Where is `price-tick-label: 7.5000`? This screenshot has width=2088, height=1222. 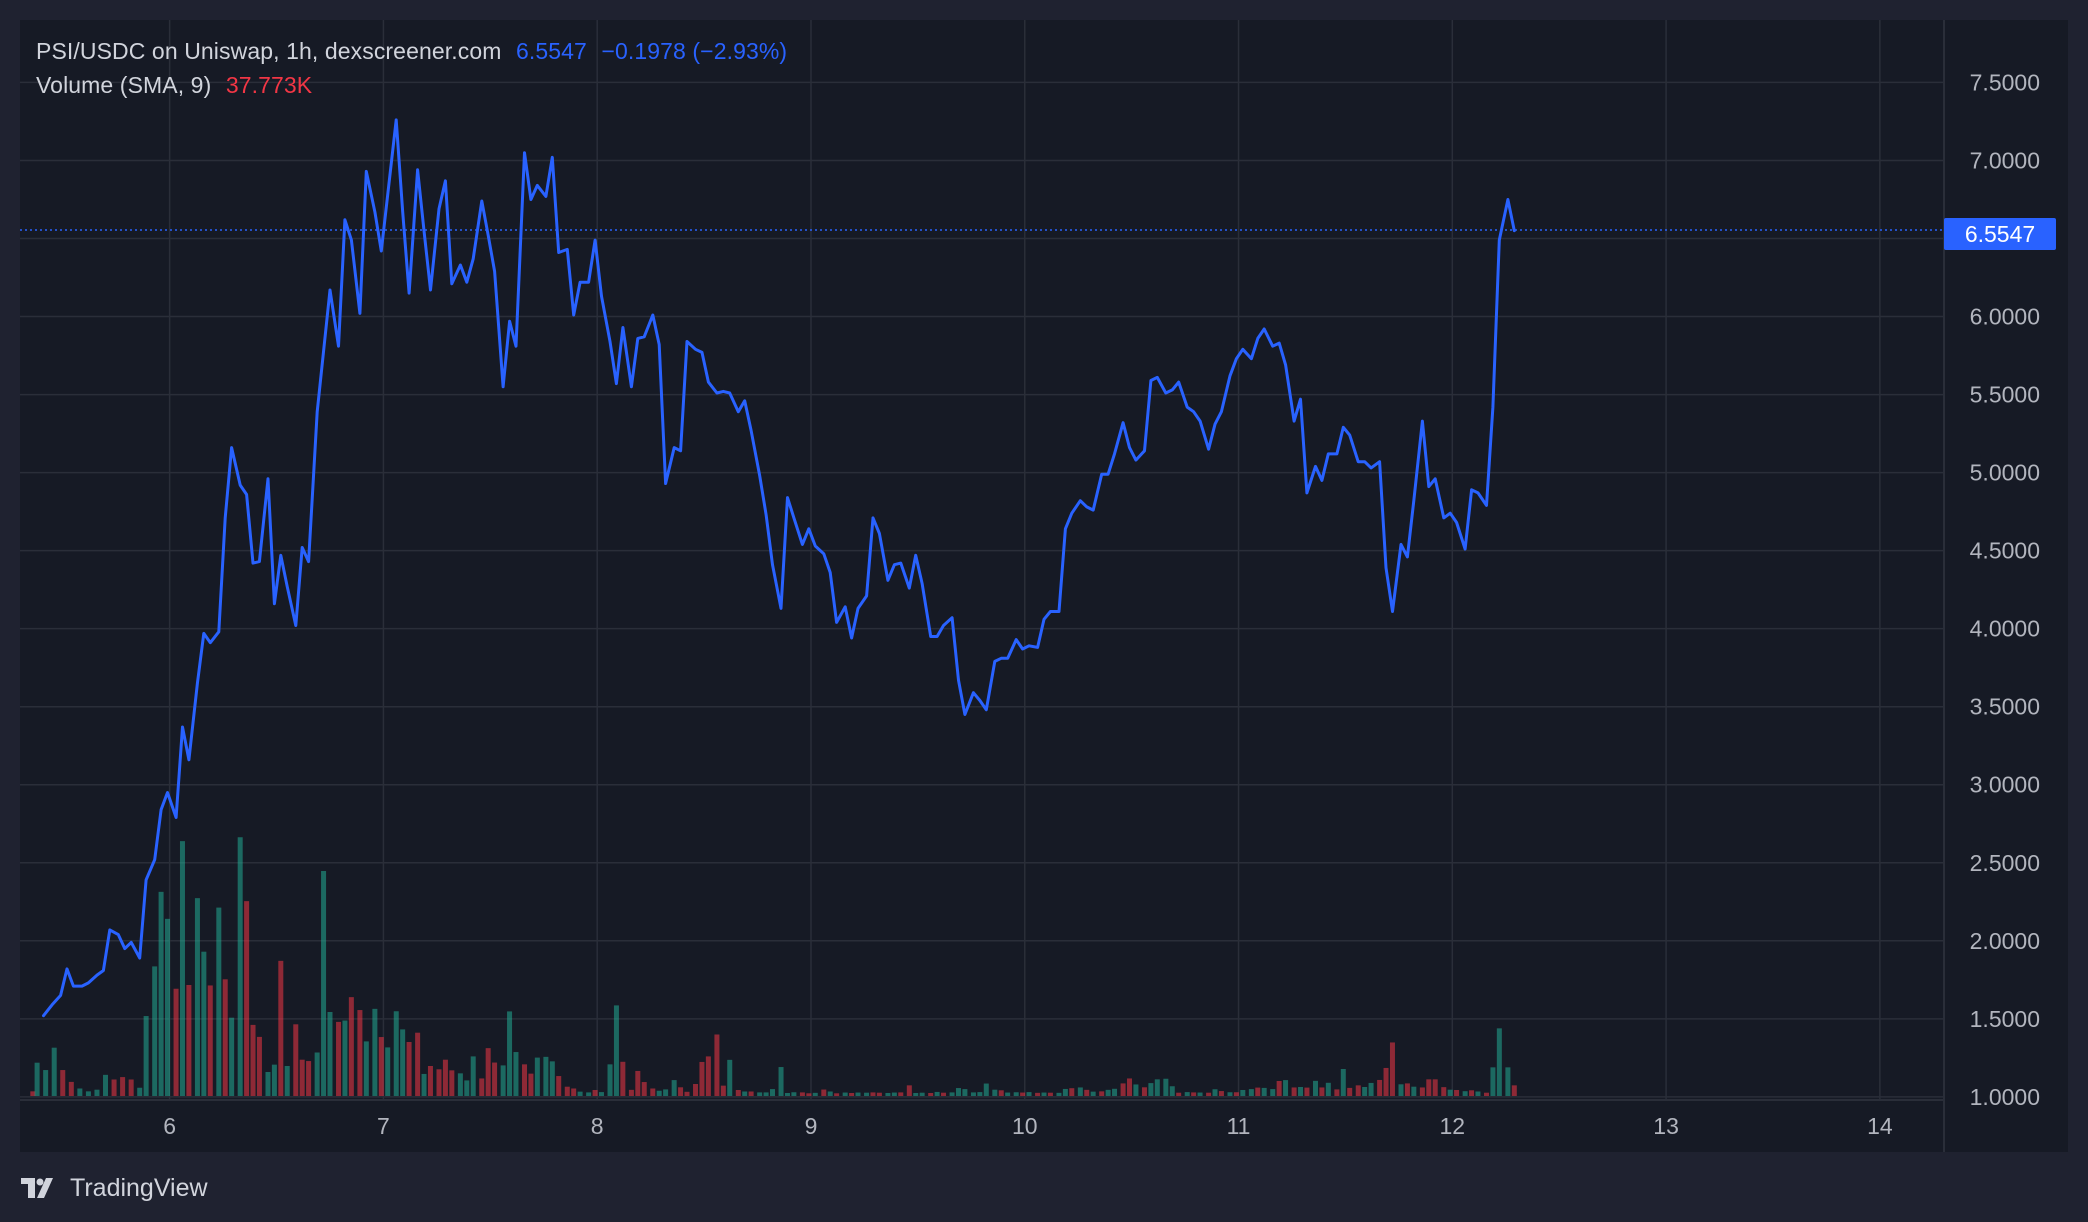 price-tick-label: 7.5000 is located at coordinates (2005, 82).